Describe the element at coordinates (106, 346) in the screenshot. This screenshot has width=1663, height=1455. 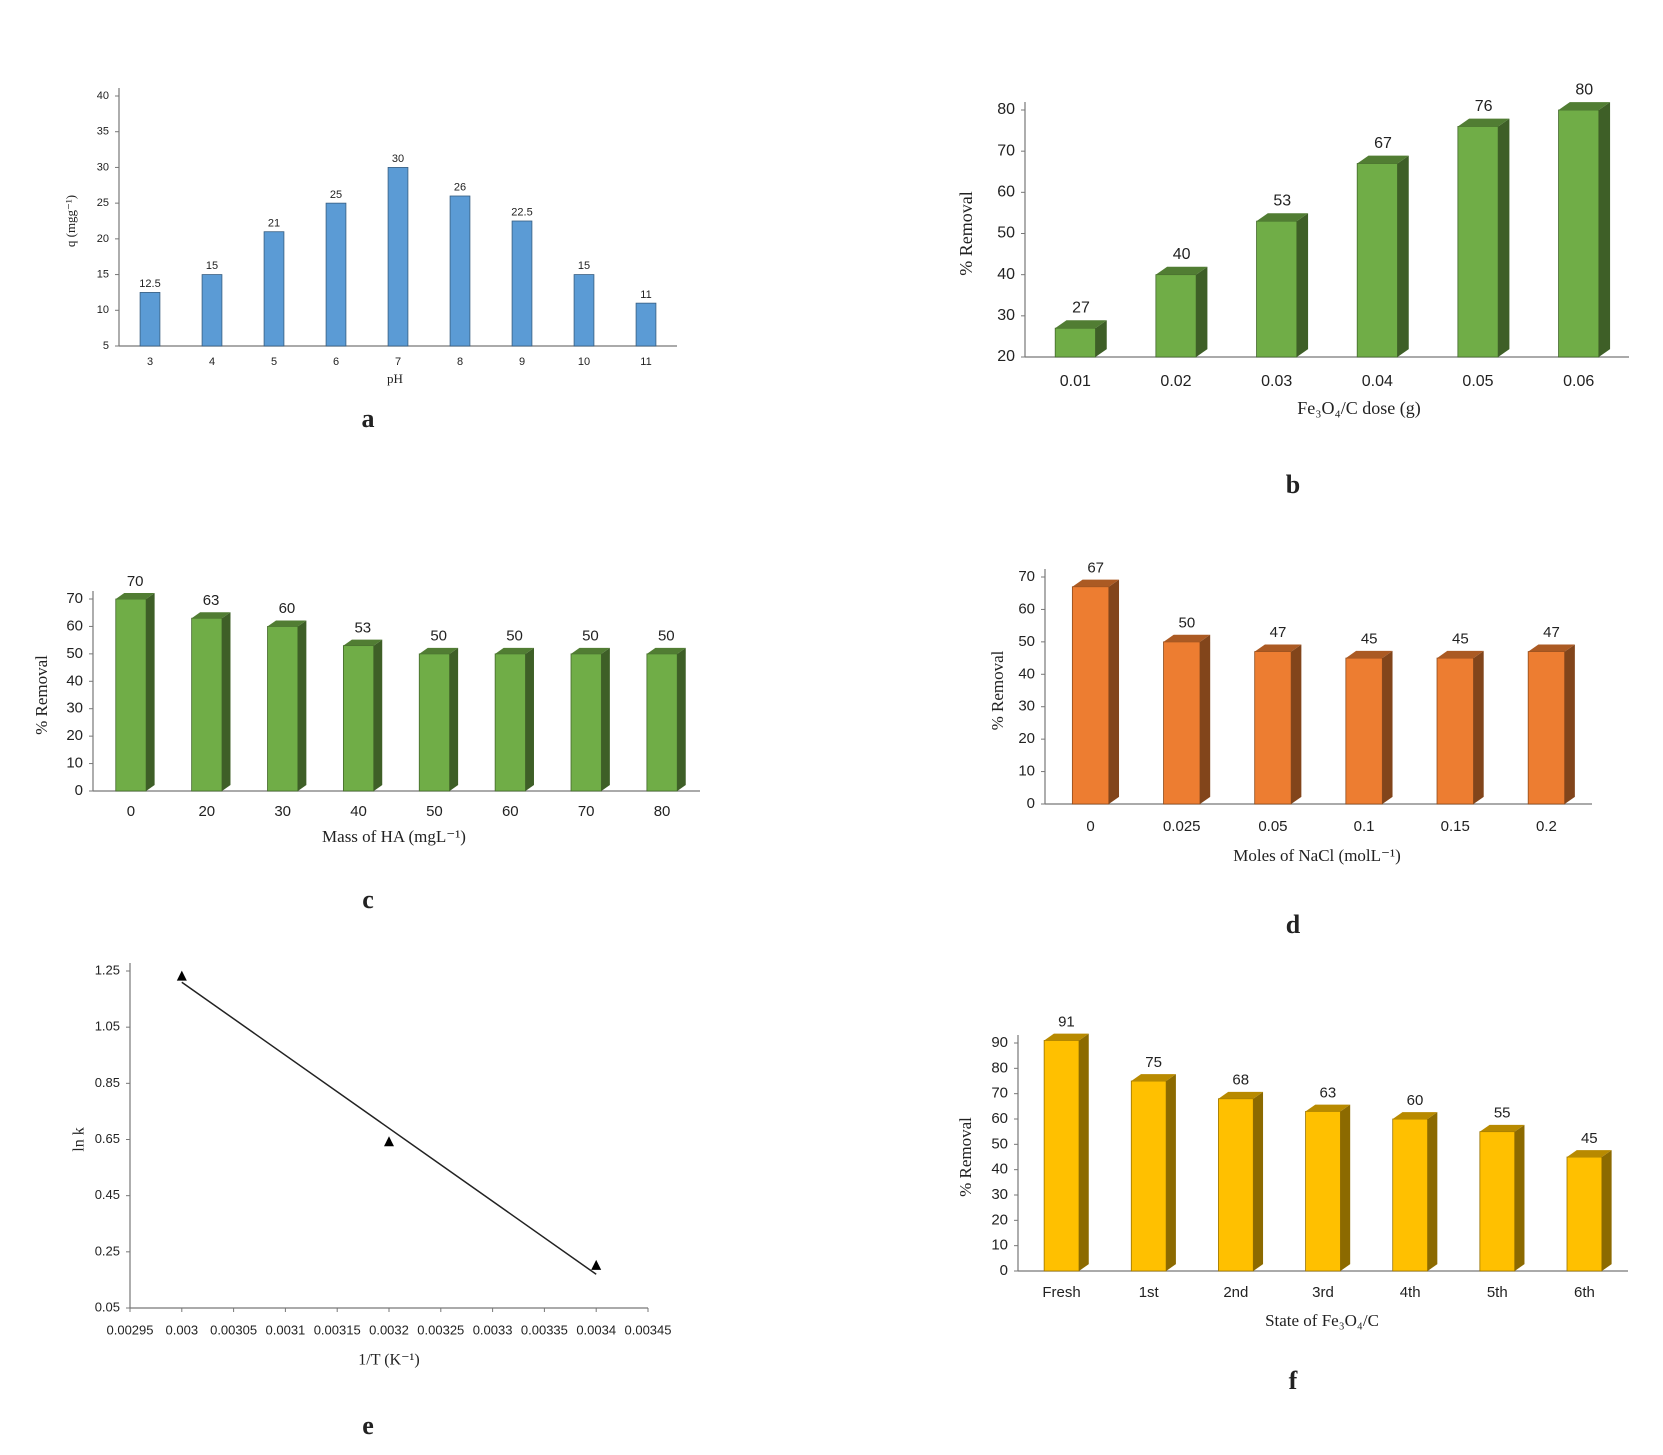
I see `y-tick-label: 5` at that location.